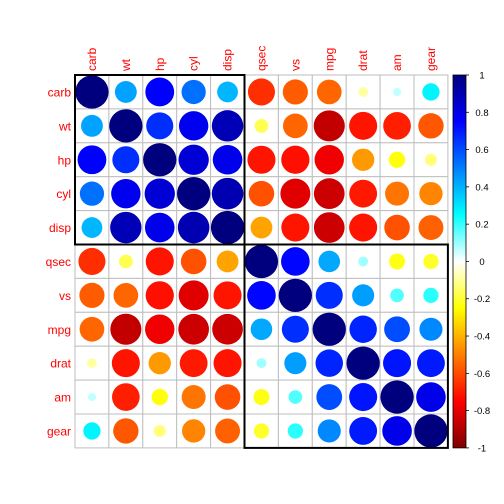  Describe the element at coordinates (482, 411) in the screenshot. I see `colorbar-tick-label: -0.8` at that location.